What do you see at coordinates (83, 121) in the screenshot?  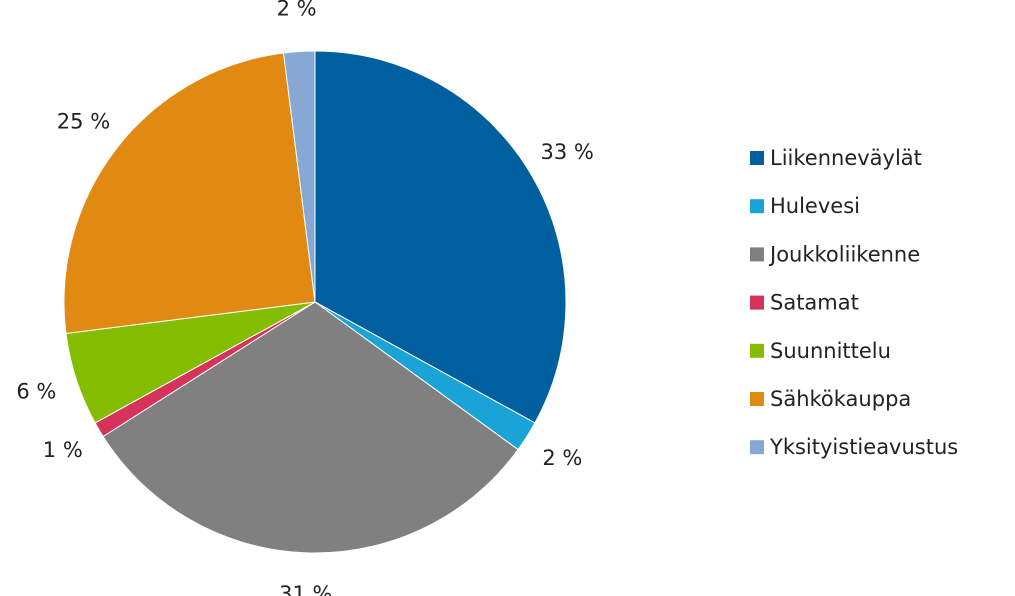 I see `data-label: 25 %` at bounding box center [83, 121].